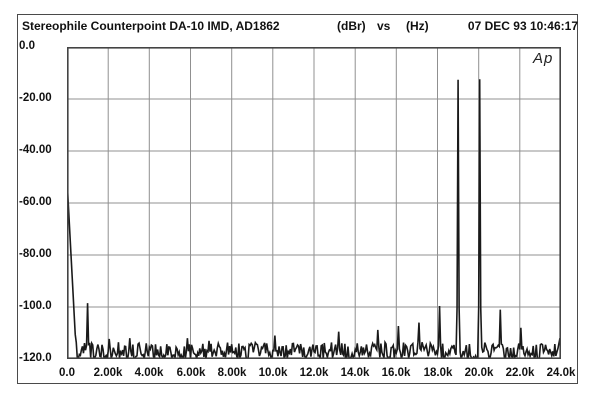  What do you see at coordinates (417, 26) in the screenshot?
I see `x-unit-label: (Hz)` at bounding box center [417, 26].